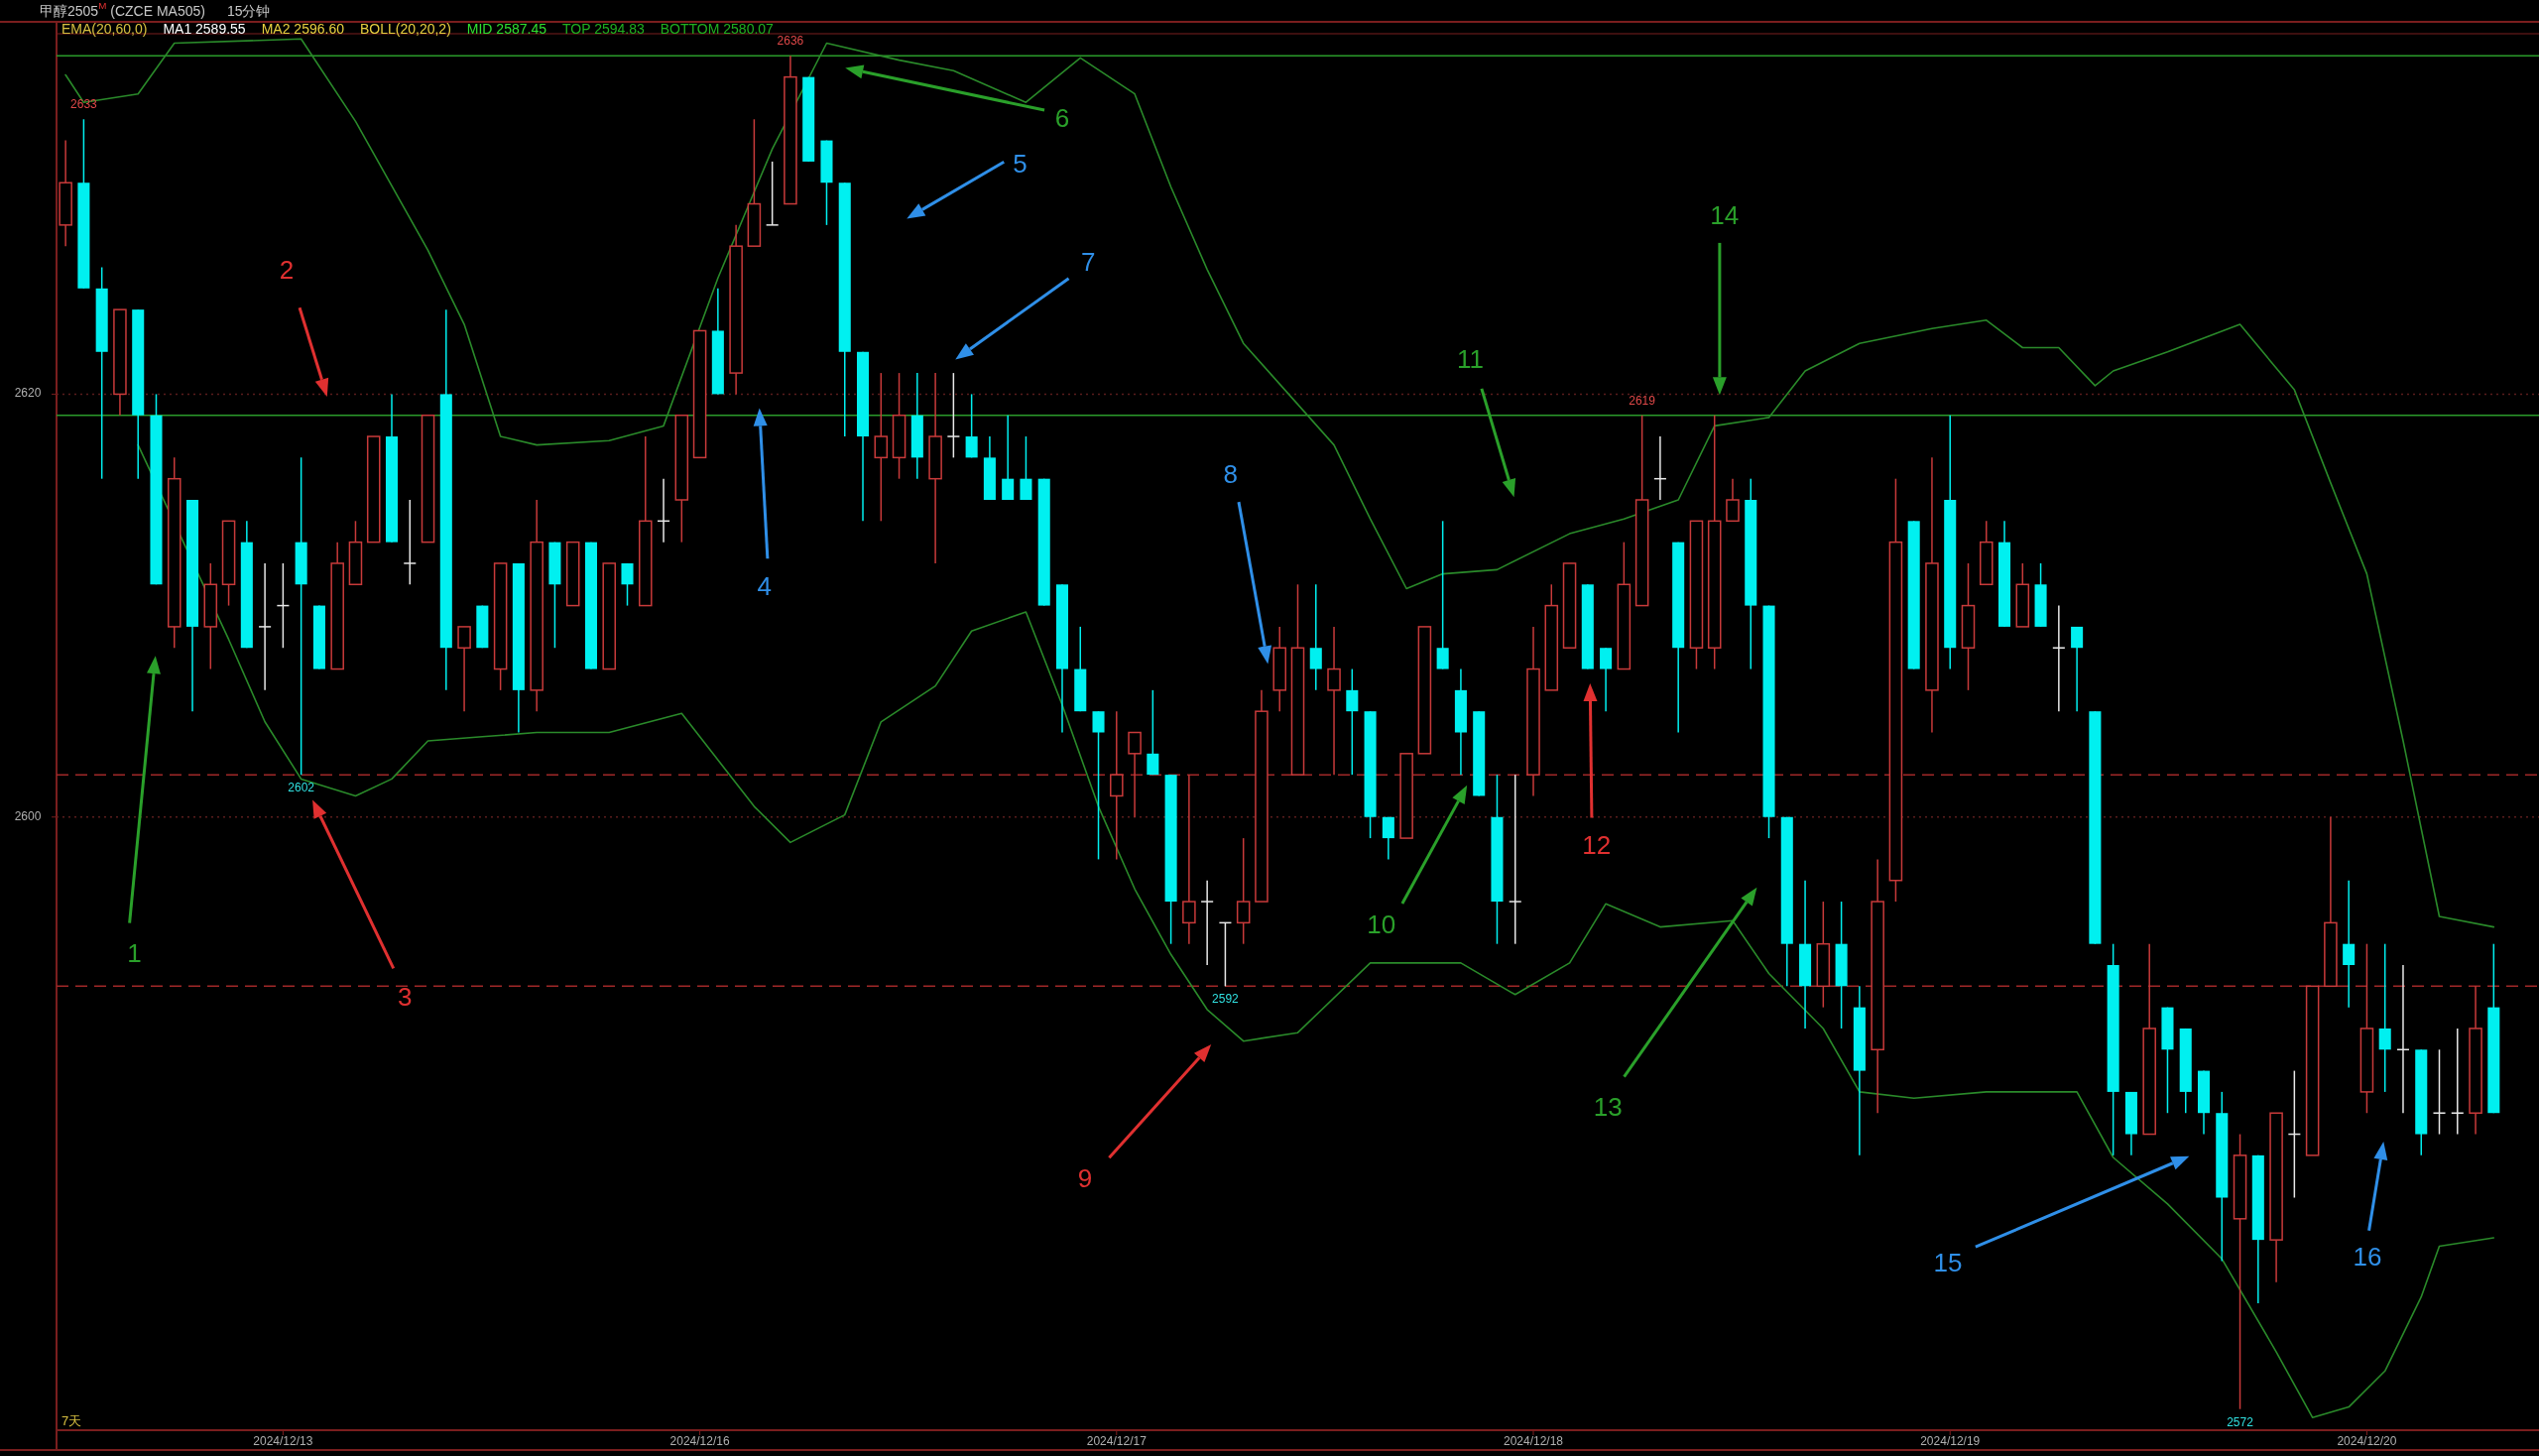 This screenshot has height=1456, width=2539. I want to click on annotation: 6, so click(1062, 117).